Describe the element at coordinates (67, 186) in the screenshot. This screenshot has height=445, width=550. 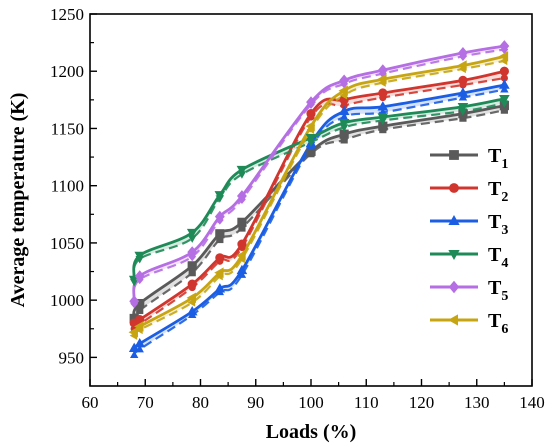
I see `y-tick-label-4: 1100` at that location.